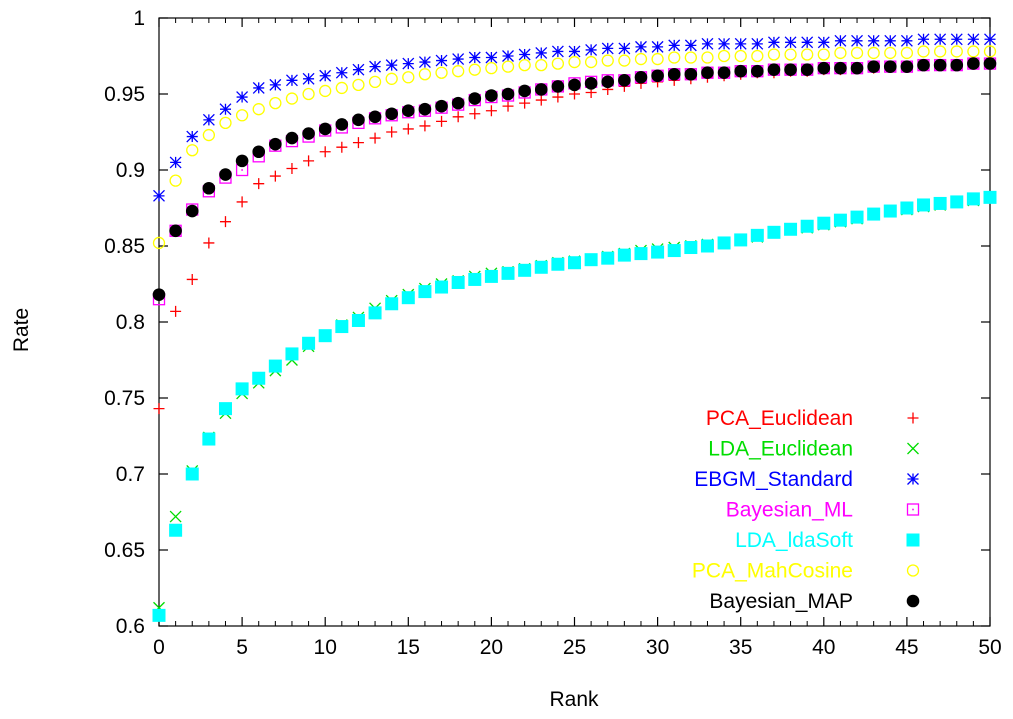 The image size is (1013, 719). I want to click on y-tick-label: 0.65, so click(124, 550).